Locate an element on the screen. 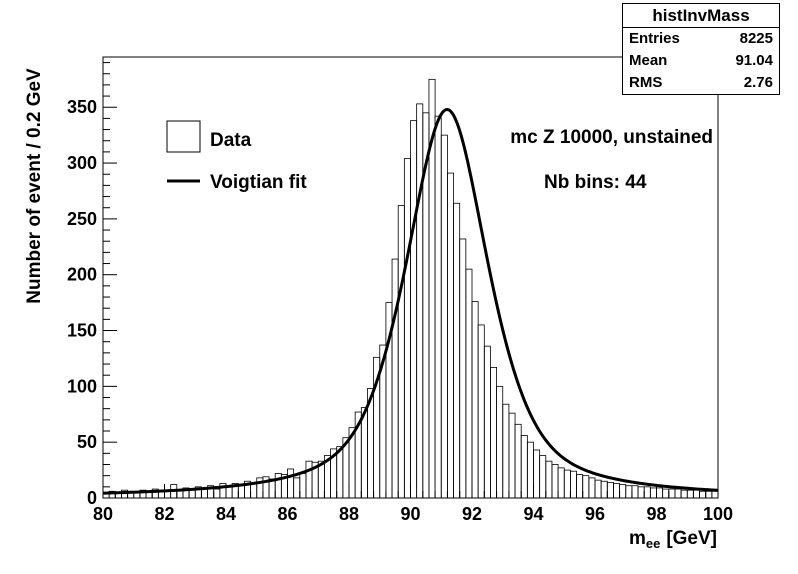 This screenshot has height=574, width=798. stats-rms-value: 2.76 is located at coordinates (758, 82).